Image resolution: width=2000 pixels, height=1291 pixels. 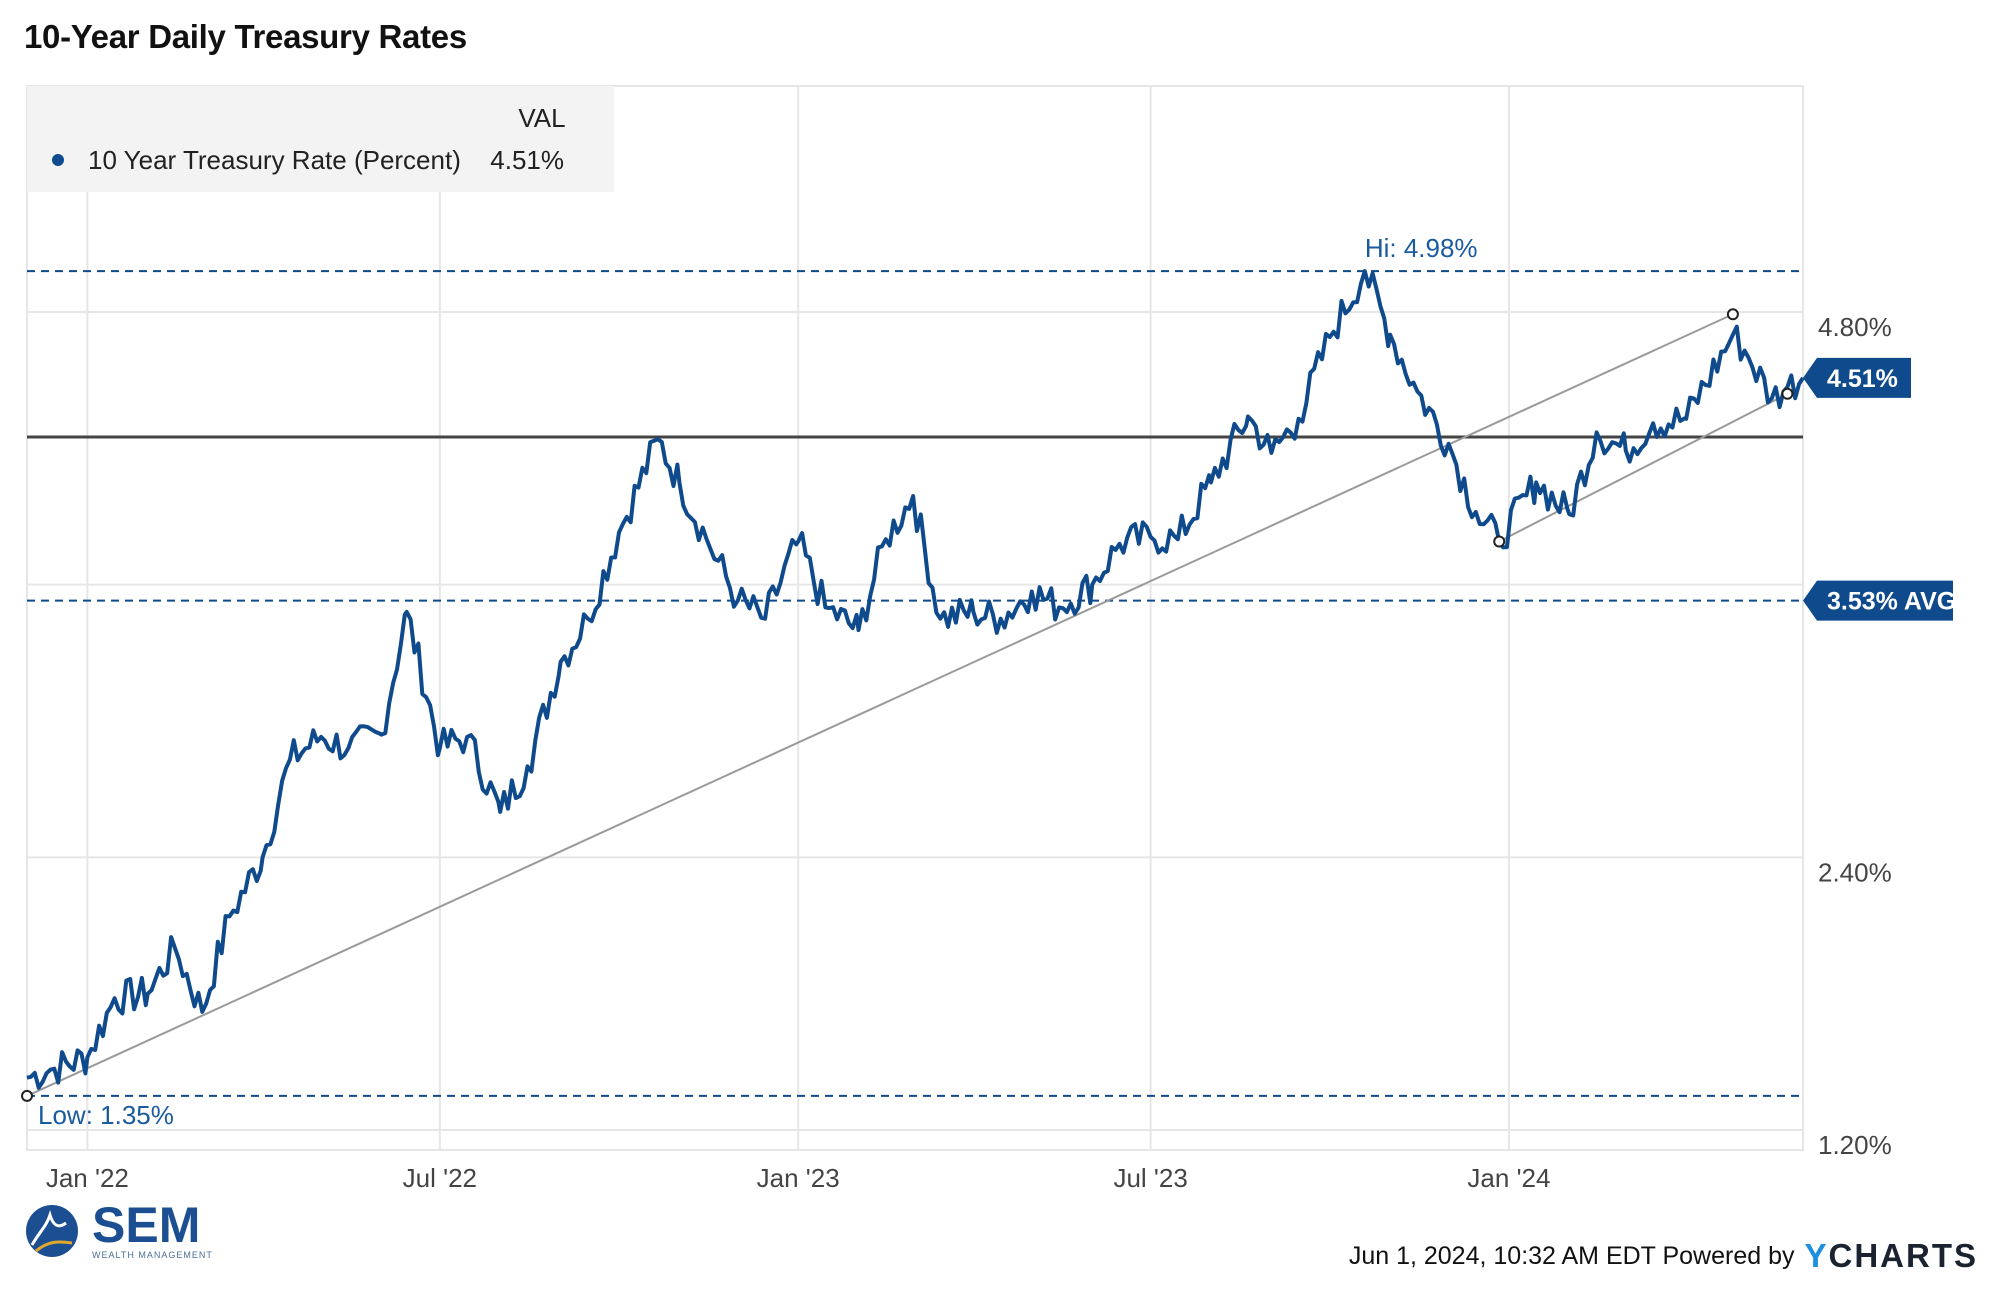 I want to click on y-tick-label: 1.20%, so click(x=1855, y=1145).